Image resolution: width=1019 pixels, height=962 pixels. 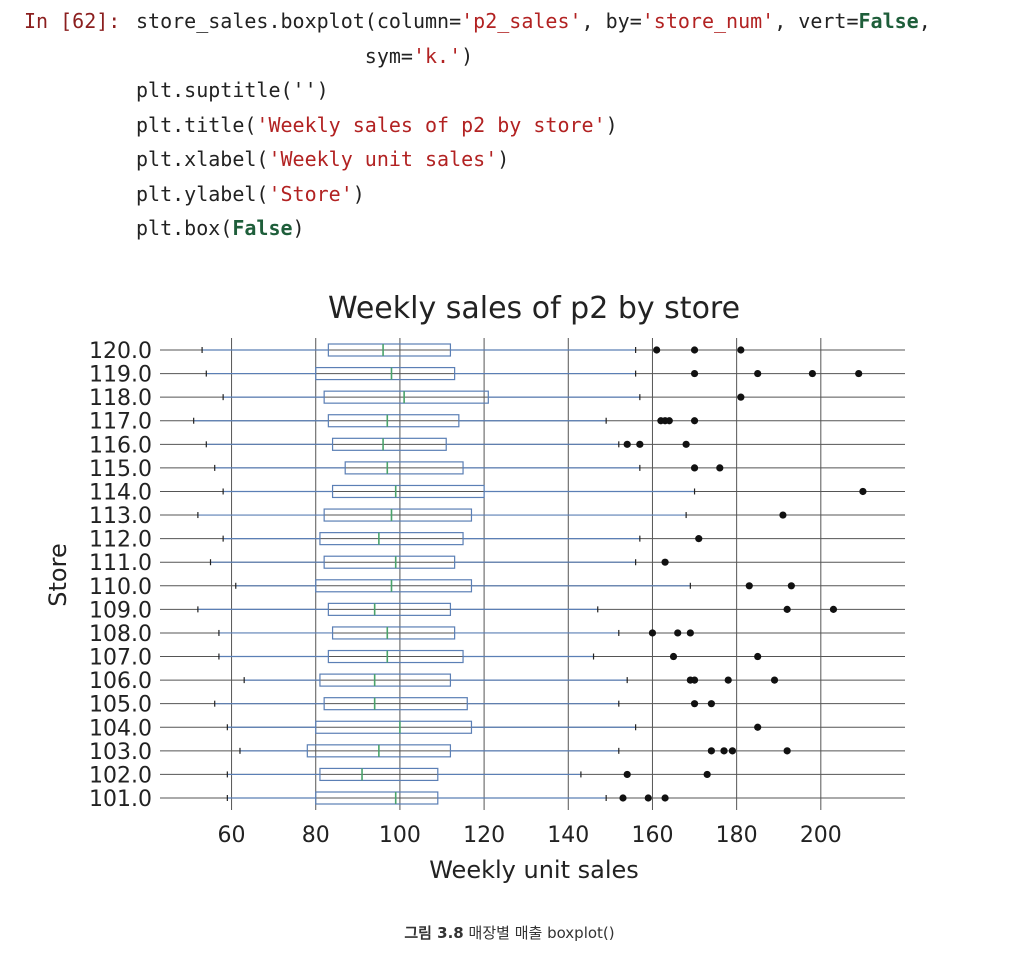 I want to click on y-tick-label: 115.0, so click(x=120, y=469).